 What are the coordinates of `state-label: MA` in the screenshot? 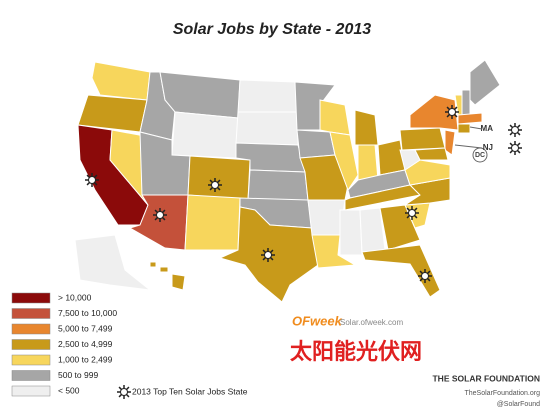 It's located at (487, 128).